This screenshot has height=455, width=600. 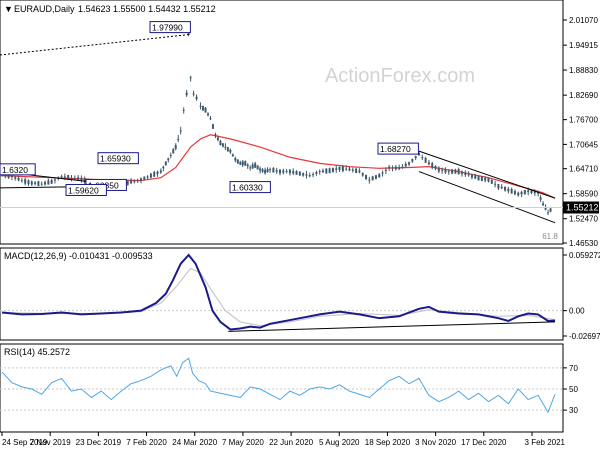 What do you see at coordinates (8, 9) in the screenshot?
I see `header-arrow-icon: ▼` at bounding box center [8, 9].